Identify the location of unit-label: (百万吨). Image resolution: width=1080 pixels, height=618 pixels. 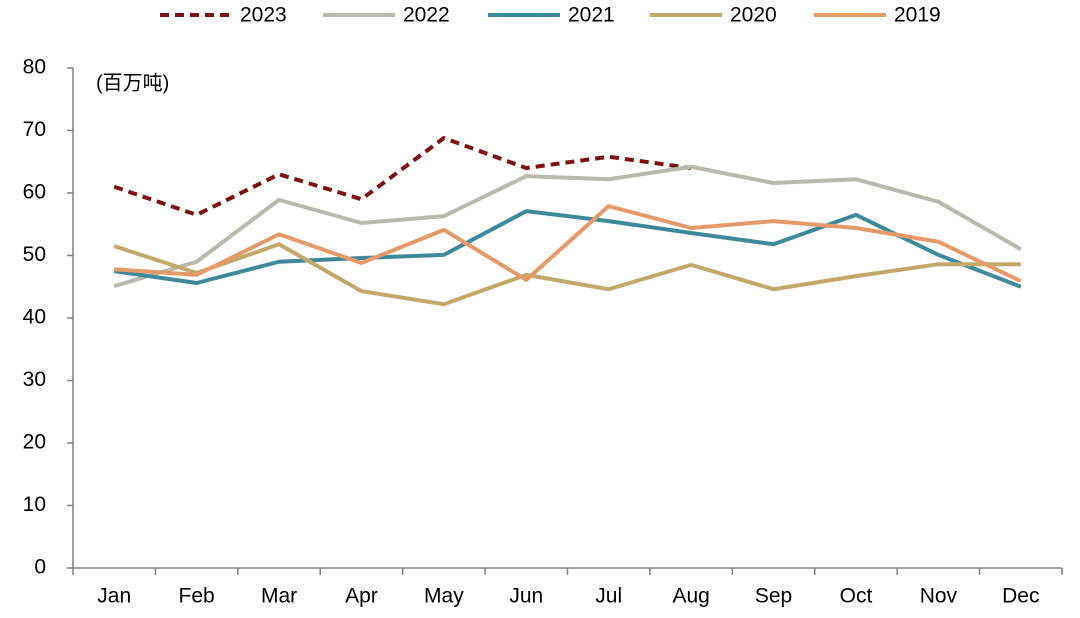
(132, 82).